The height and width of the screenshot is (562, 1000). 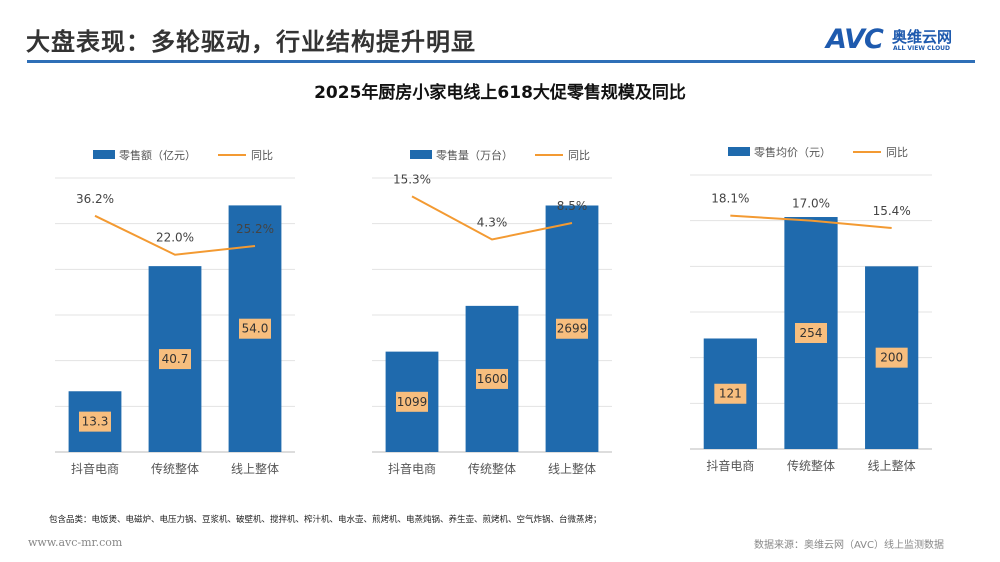 I want to click on value-label: 2699, so click(x=572, y=329).